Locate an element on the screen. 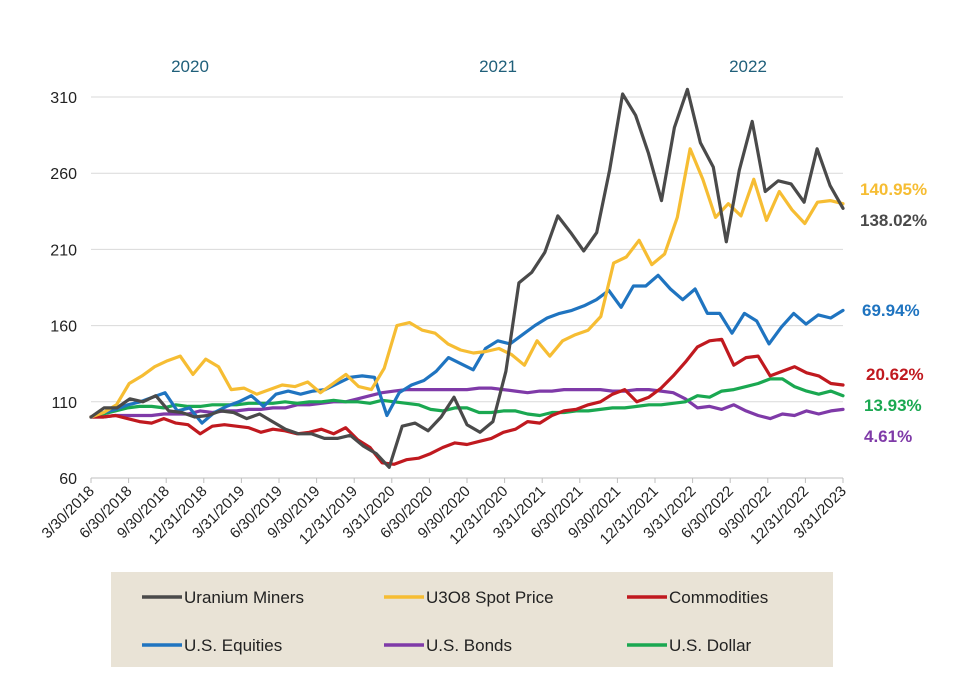  legend-label: Uranium Miners is located at coordinates (244, 597).